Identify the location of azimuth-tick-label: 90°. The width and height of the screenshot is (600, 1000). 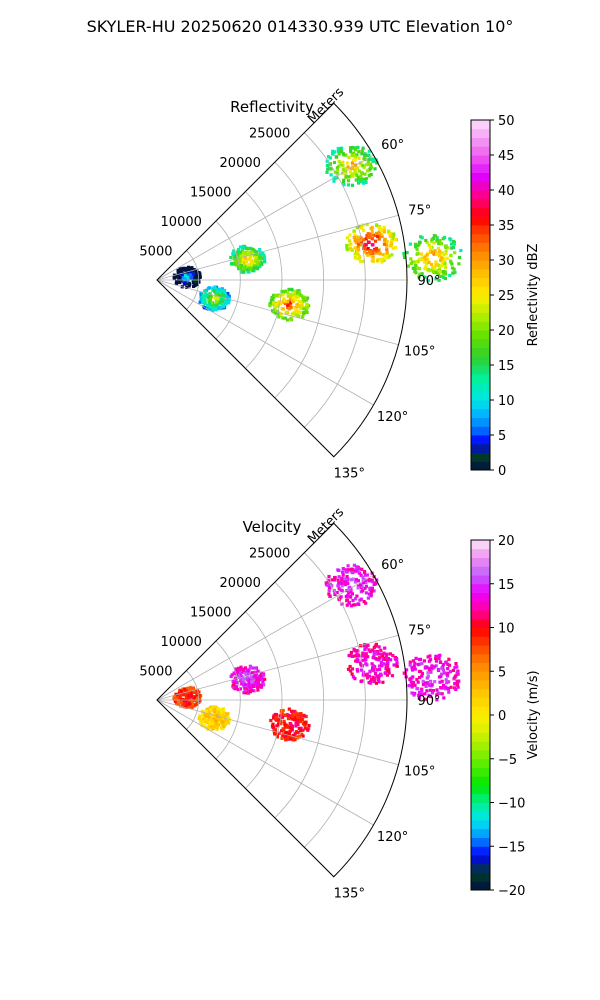
(428, 281).